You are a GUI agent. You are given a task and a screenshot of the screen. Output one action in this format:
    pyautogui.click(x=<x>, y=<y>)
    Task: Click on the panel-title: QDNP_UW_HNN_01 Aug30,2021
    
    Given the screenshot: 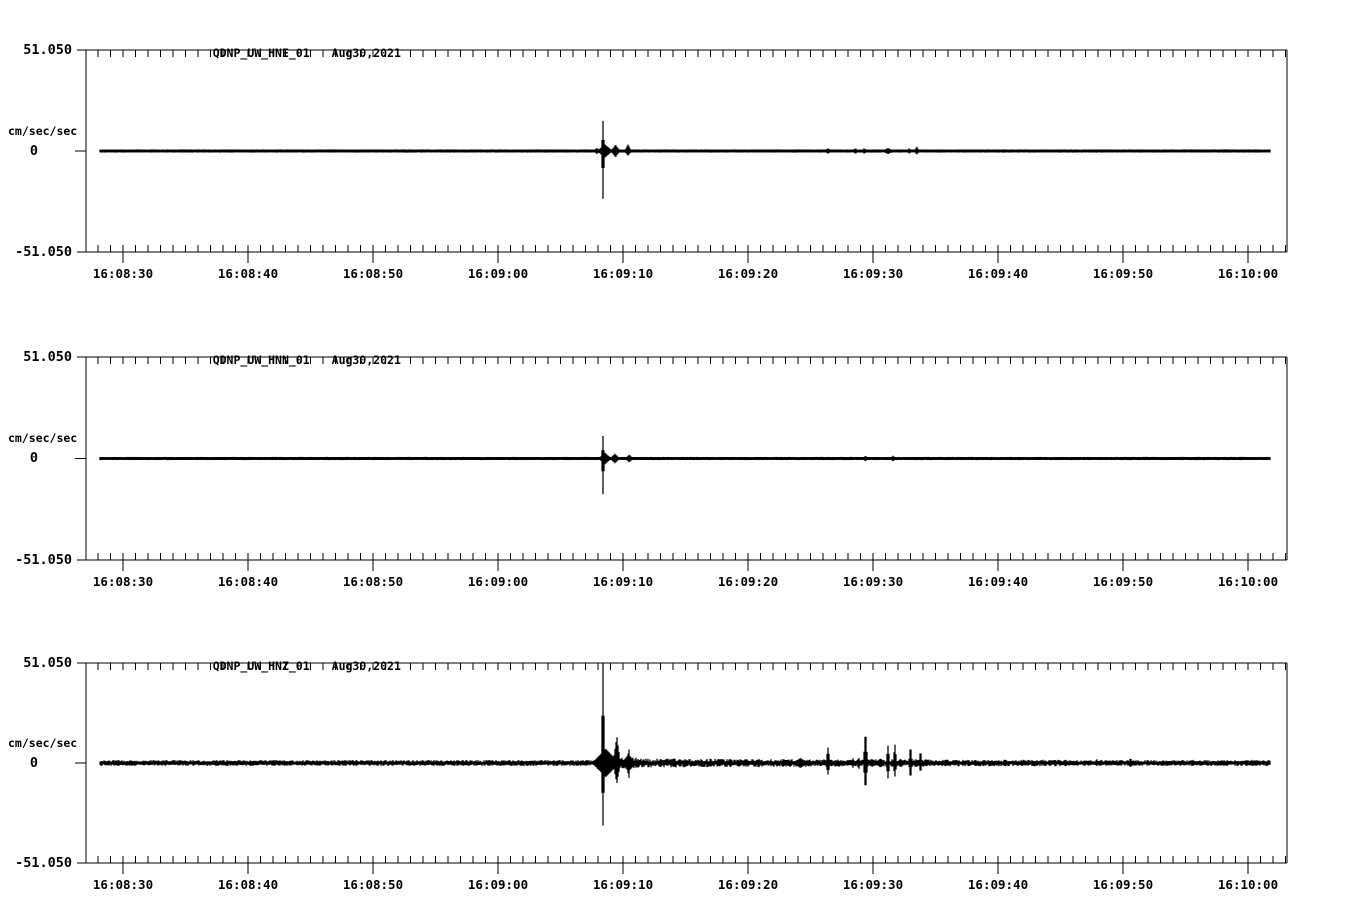 What is the action you would take?
    pyautogui.click(x=293, y=353)
    